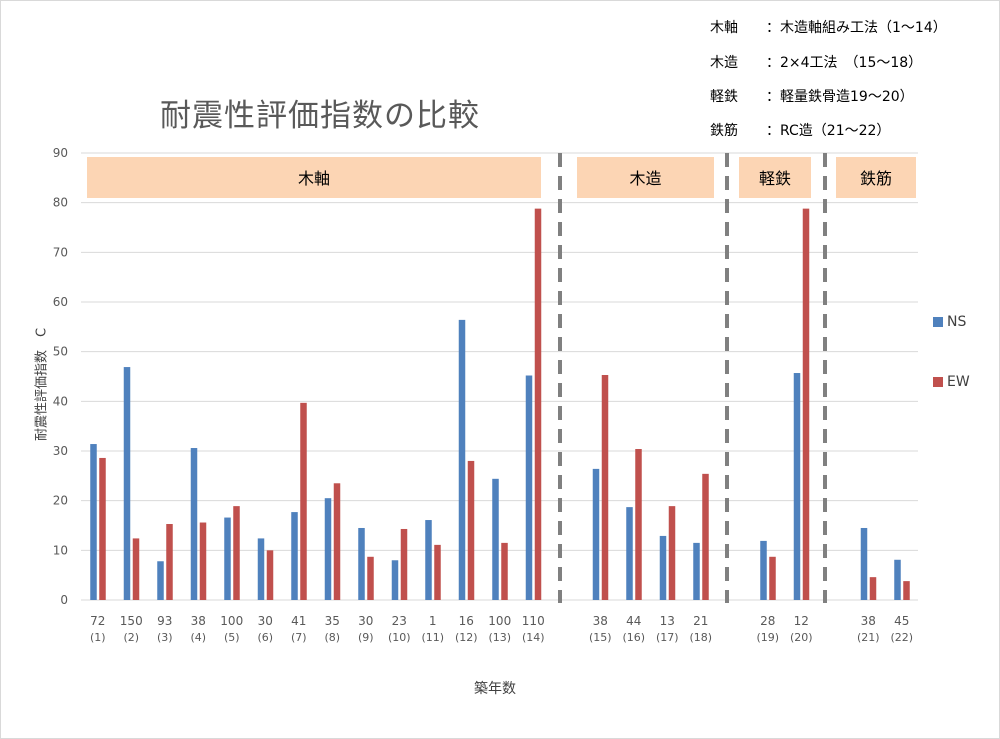 The image size is (1000, 739). What do you see at coordinates (320, 116) in the screenshot?
I see `chart-title: 耐震性評価指数の比較` at bounding box center [320, 116].